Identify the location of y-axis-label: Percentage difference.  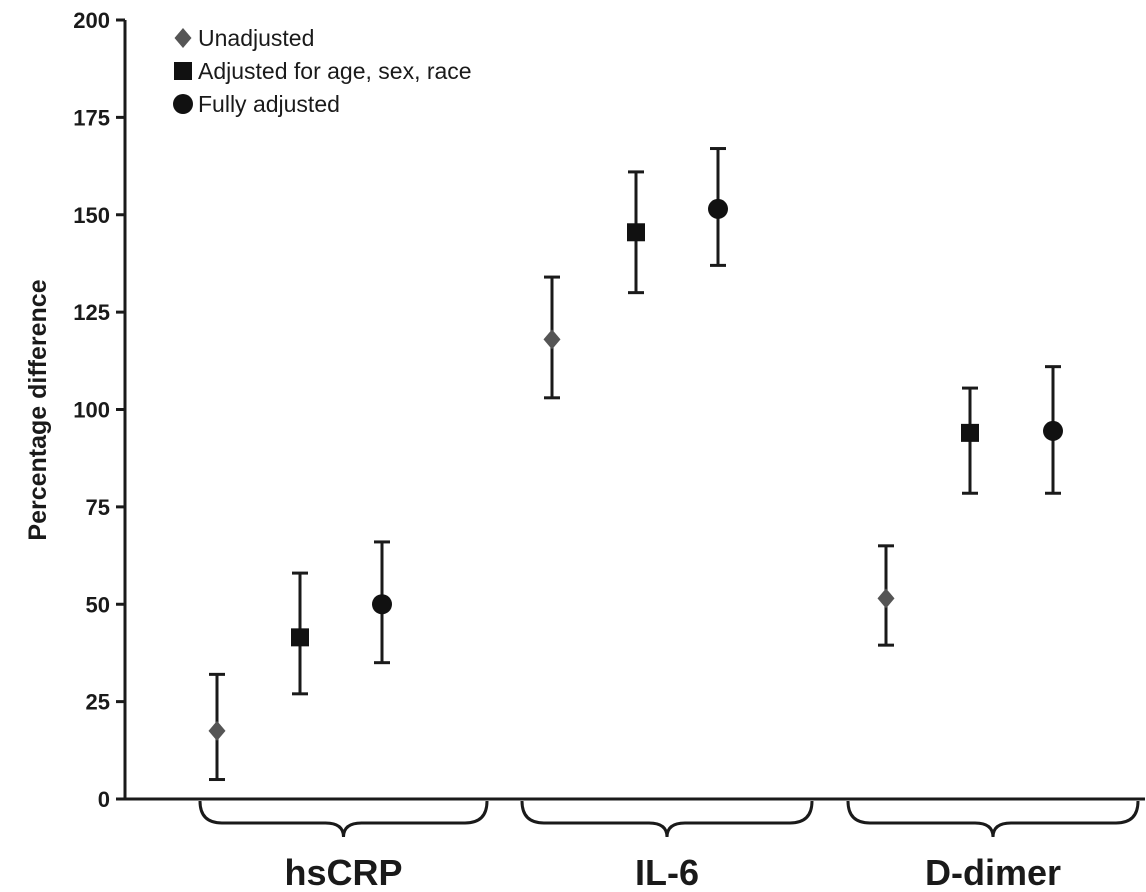
(38, 409).